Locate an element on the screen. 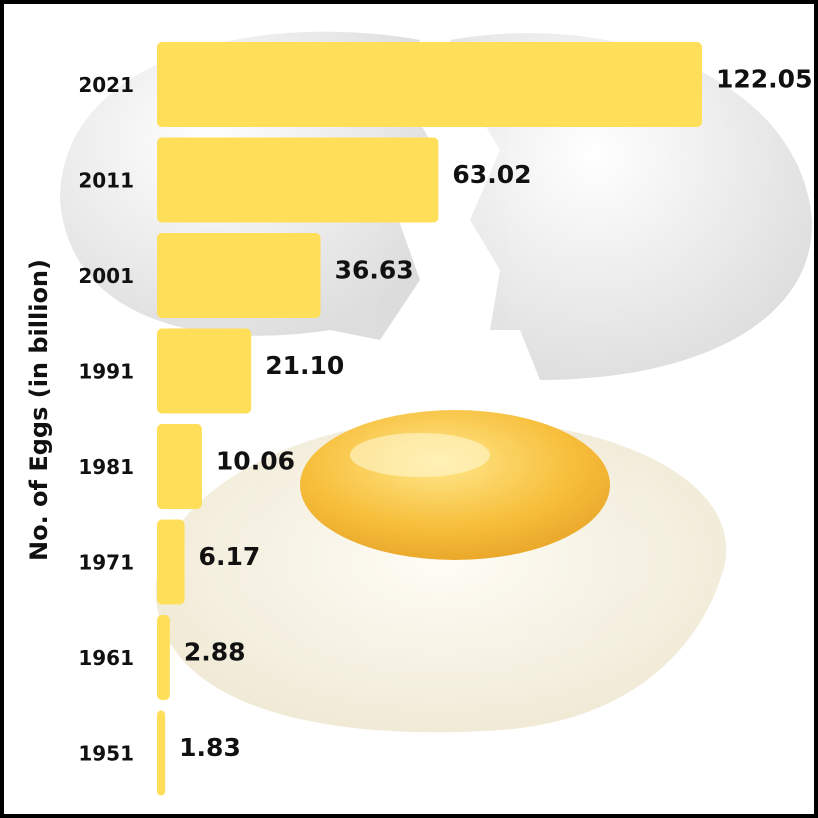 Image resolution: width=818 pixels, height=818 pixels. category-label: 2011 is located at coordinates (106, 181).